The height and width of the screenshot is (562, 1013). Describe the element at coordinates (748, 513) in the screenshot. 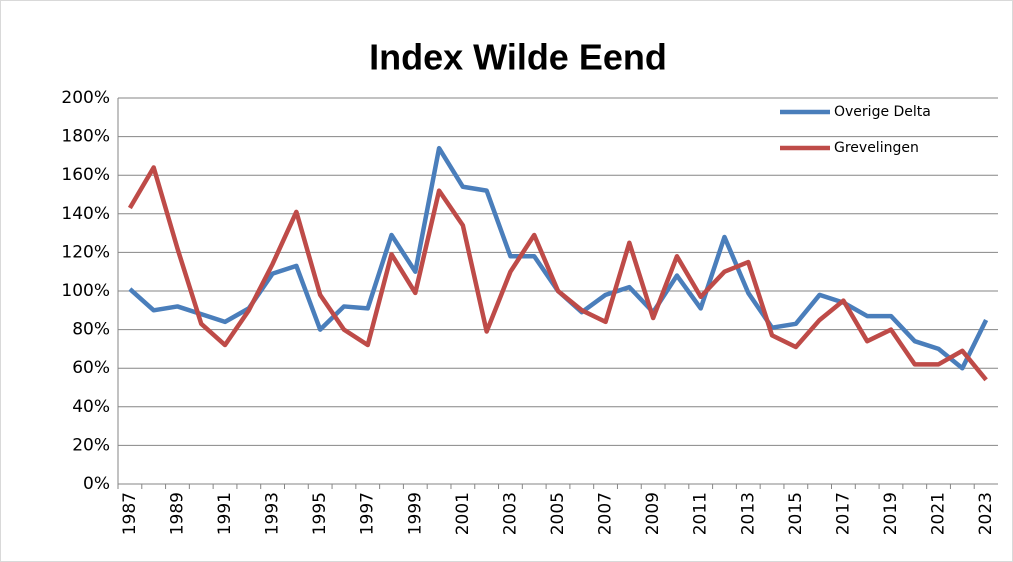

I see `x-tick-label: 2013` at that location.